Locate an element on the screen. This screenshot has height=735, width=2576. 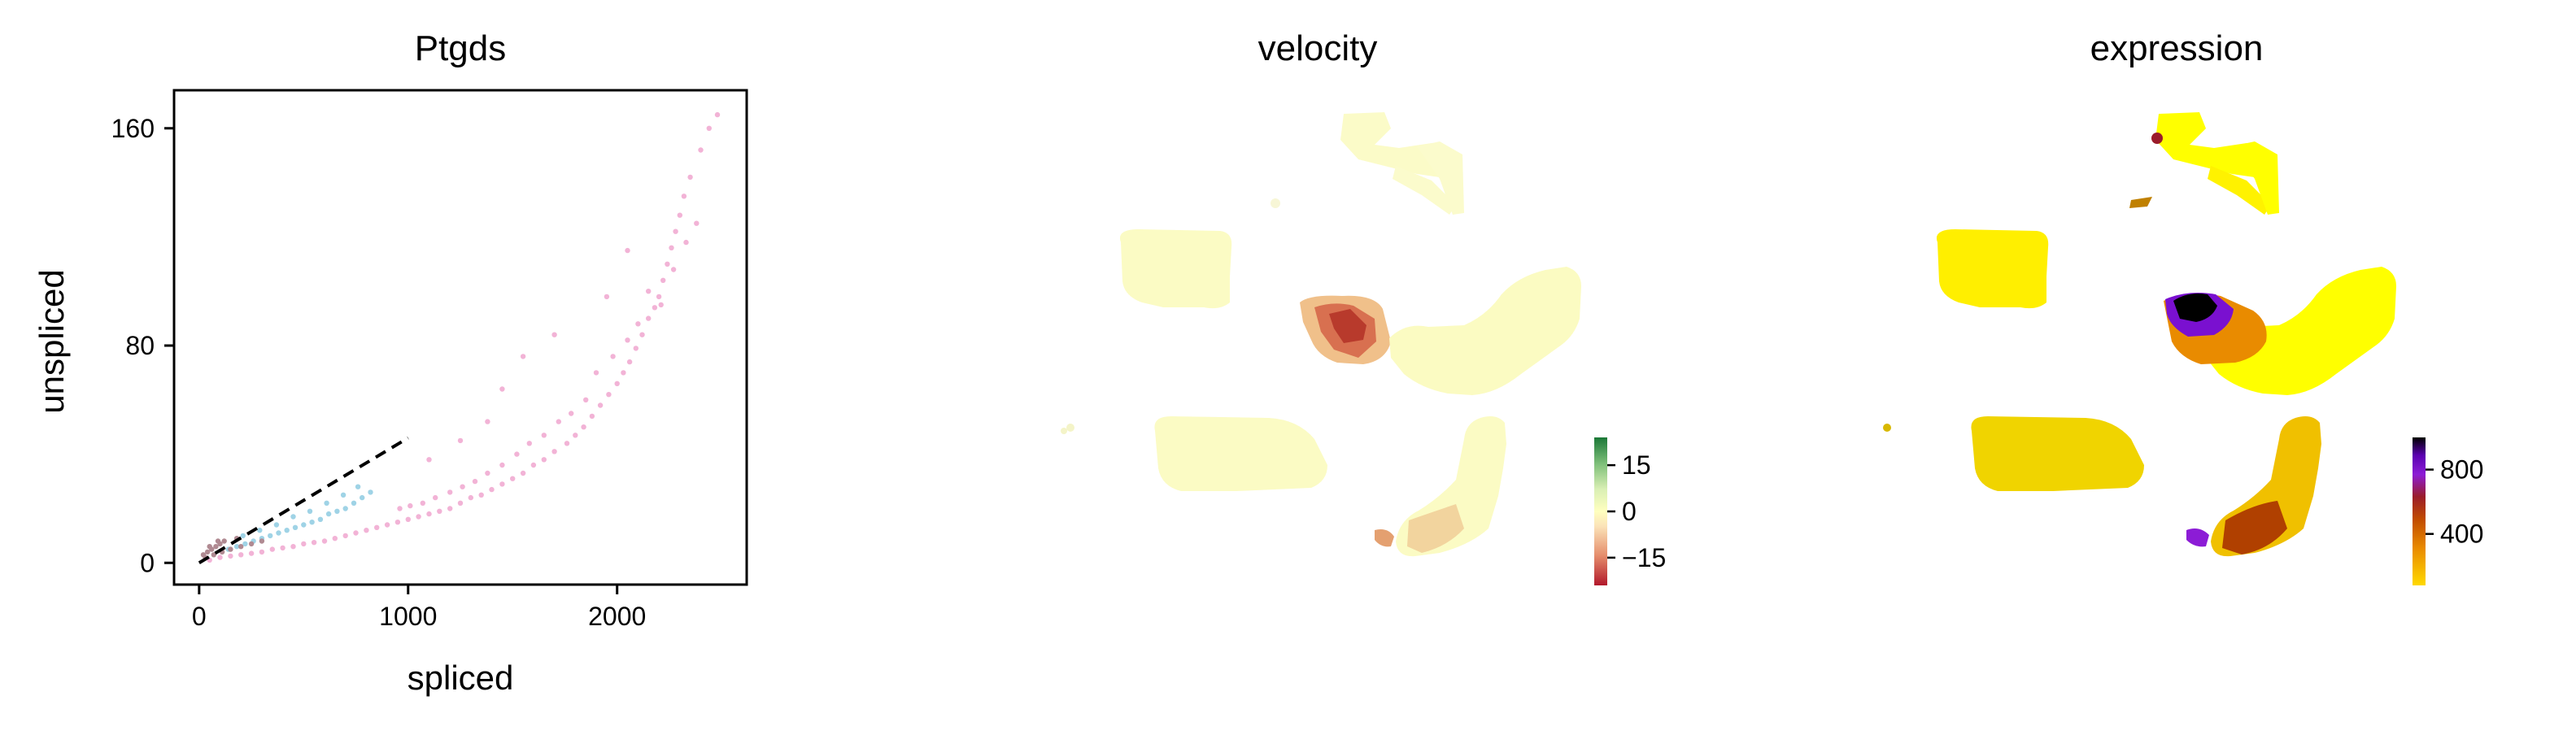
velocity-cluster-top-right is located at coordinates (1440, 178).